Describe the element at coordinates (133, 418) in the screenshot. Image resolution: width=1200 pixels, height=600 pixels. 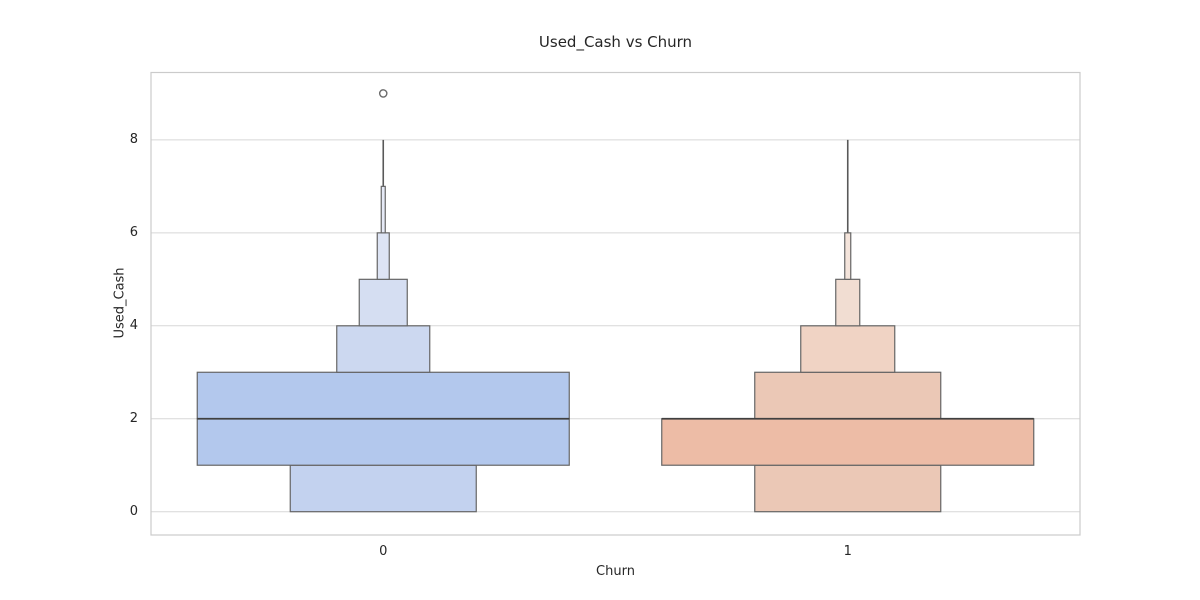
I see `y-tick-label: 2` at that location.